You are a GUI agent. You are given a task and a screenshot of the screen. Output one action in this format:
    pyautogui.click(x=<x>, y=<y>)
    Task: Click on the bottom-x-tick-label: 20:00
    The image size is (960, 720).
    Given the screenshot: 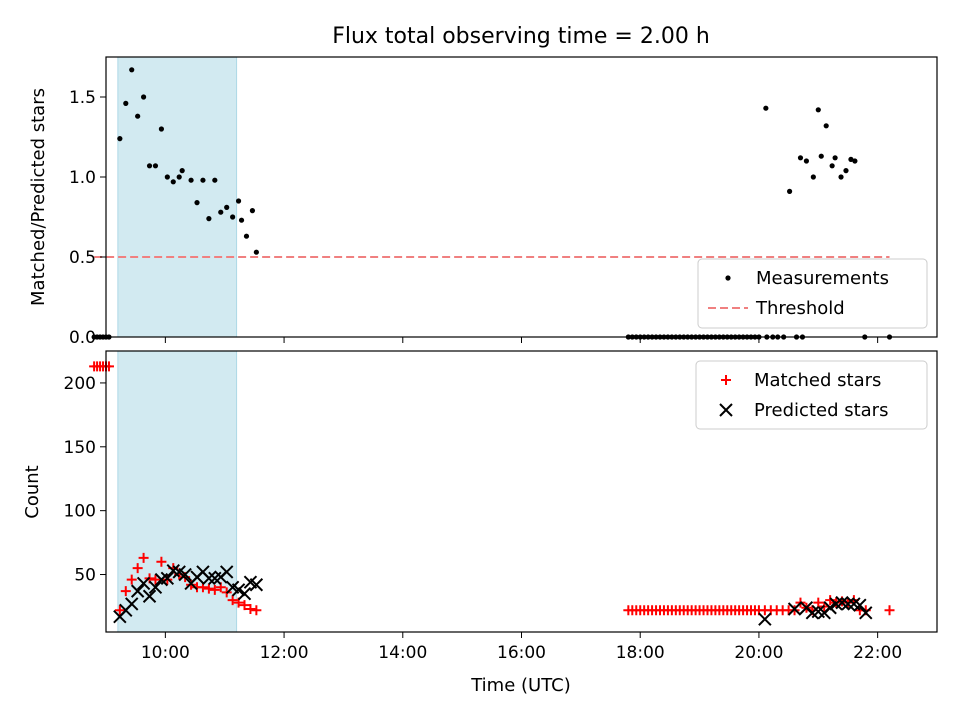 What is the action you would take?
    pyautogui.click(x=758, y=653)
    